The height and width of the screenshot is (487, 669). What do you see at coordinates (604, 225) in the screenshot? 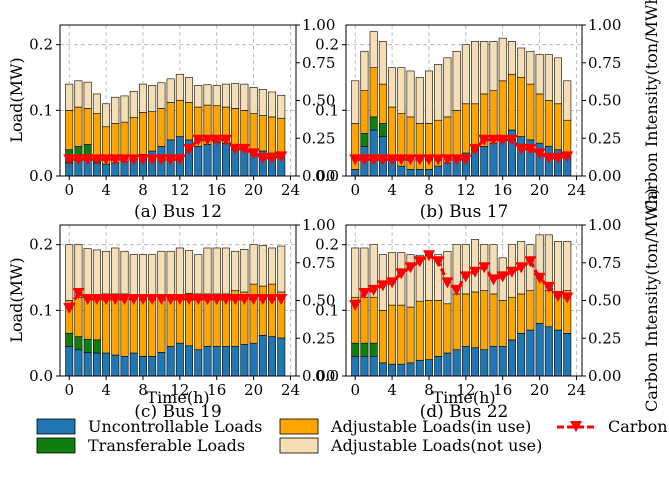
I see `y-right-tick-label-4: 1.00` at bounding box center [604, 225].